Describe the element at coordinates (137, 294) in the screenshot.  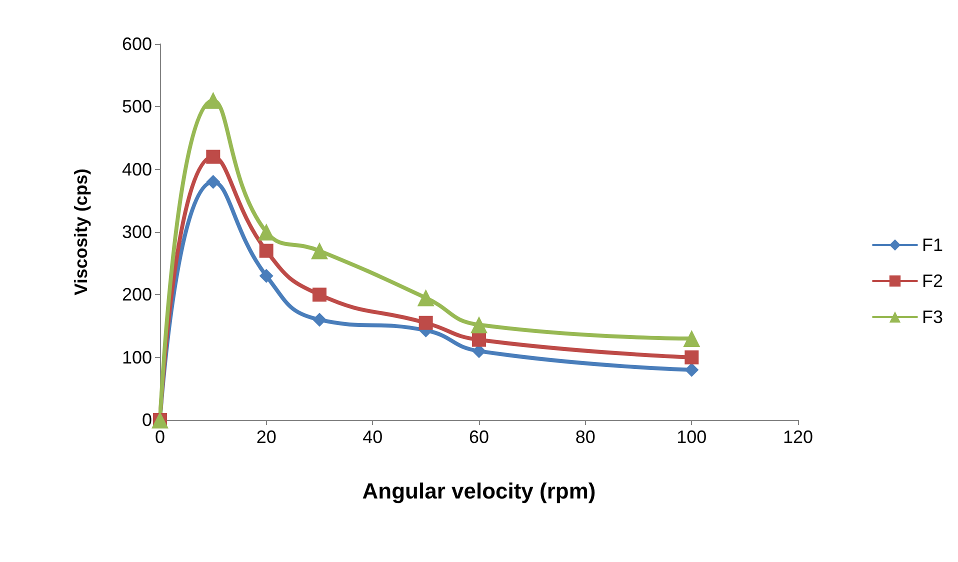
I see `y-tick-label: 200` at that location.